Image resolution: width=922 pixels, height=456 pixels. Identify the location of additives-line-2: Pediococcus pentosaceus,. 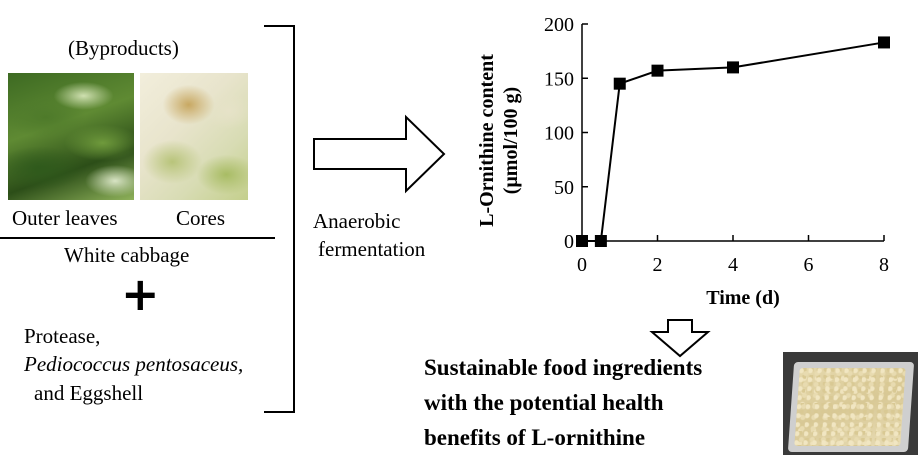
(134, 364).